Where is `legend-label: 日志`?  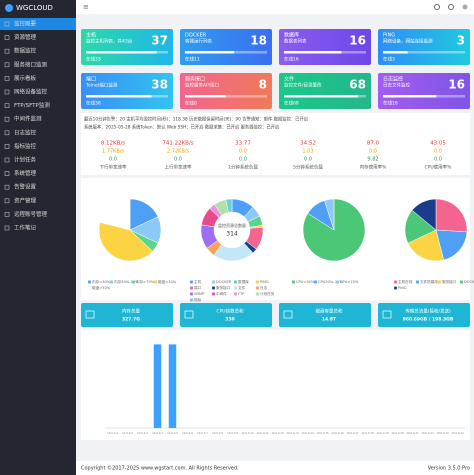 legend-label: 日志 is located at coordinates (264, 287).